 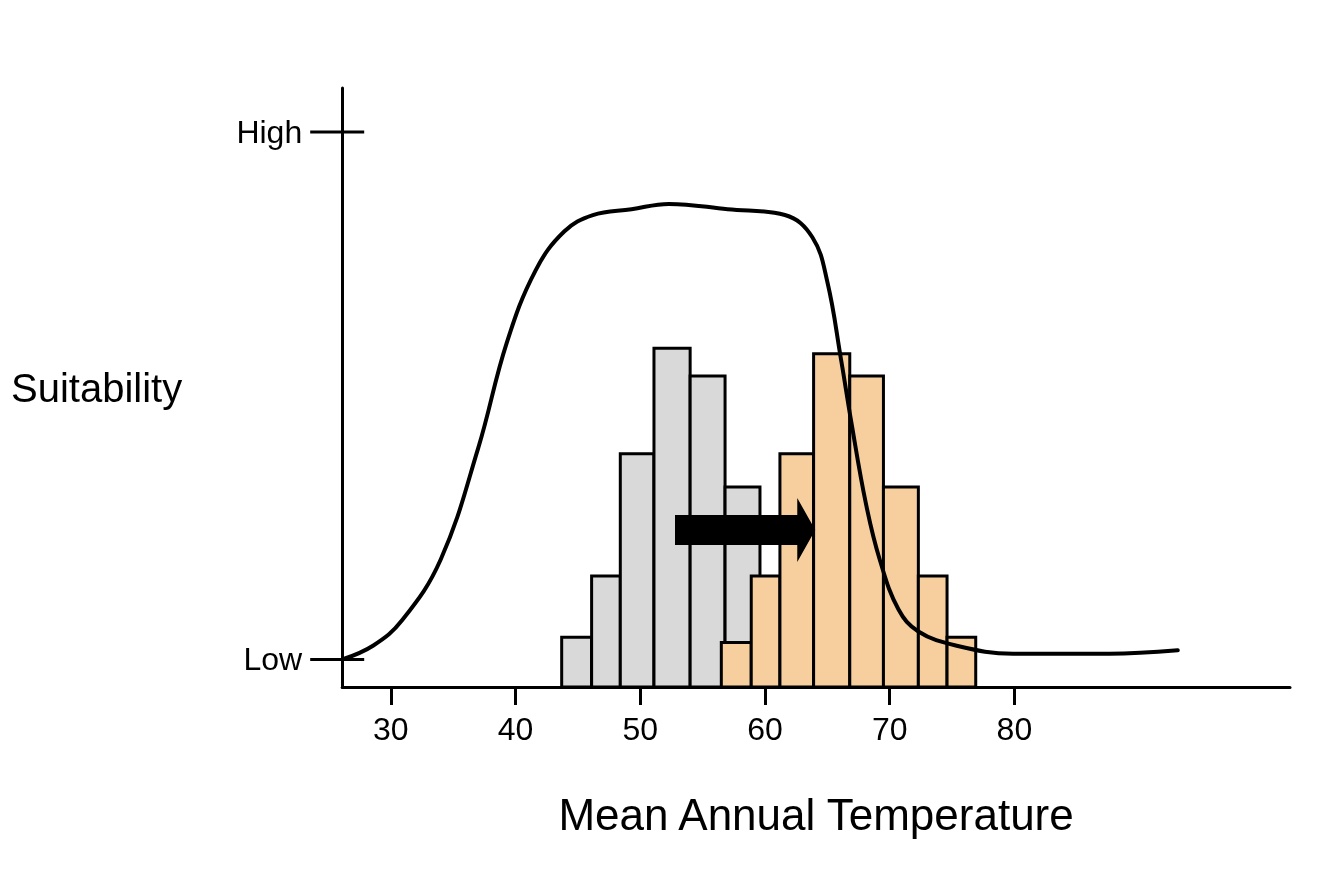 I want to click on x-tick-label: 80, so click(x=1014, y=729).